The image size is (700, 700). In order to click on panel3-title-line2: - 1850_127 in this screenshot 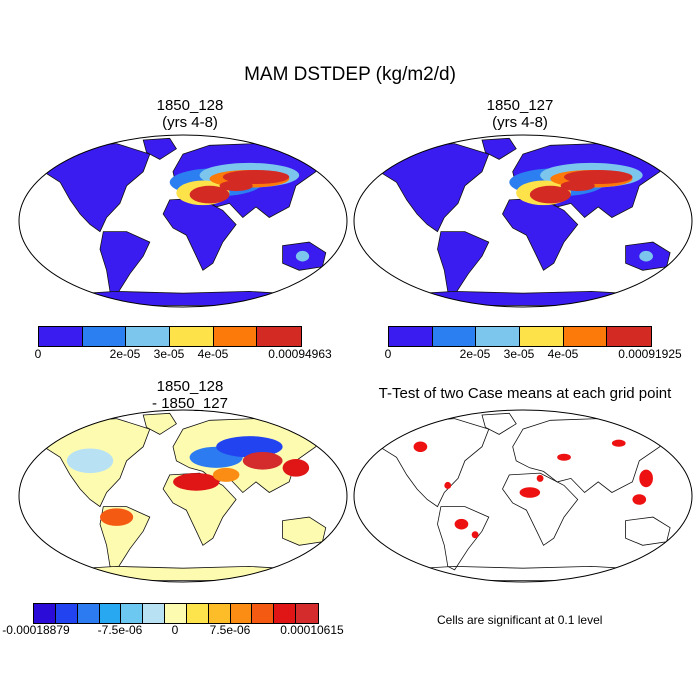, I will do `click(190, 403)`.